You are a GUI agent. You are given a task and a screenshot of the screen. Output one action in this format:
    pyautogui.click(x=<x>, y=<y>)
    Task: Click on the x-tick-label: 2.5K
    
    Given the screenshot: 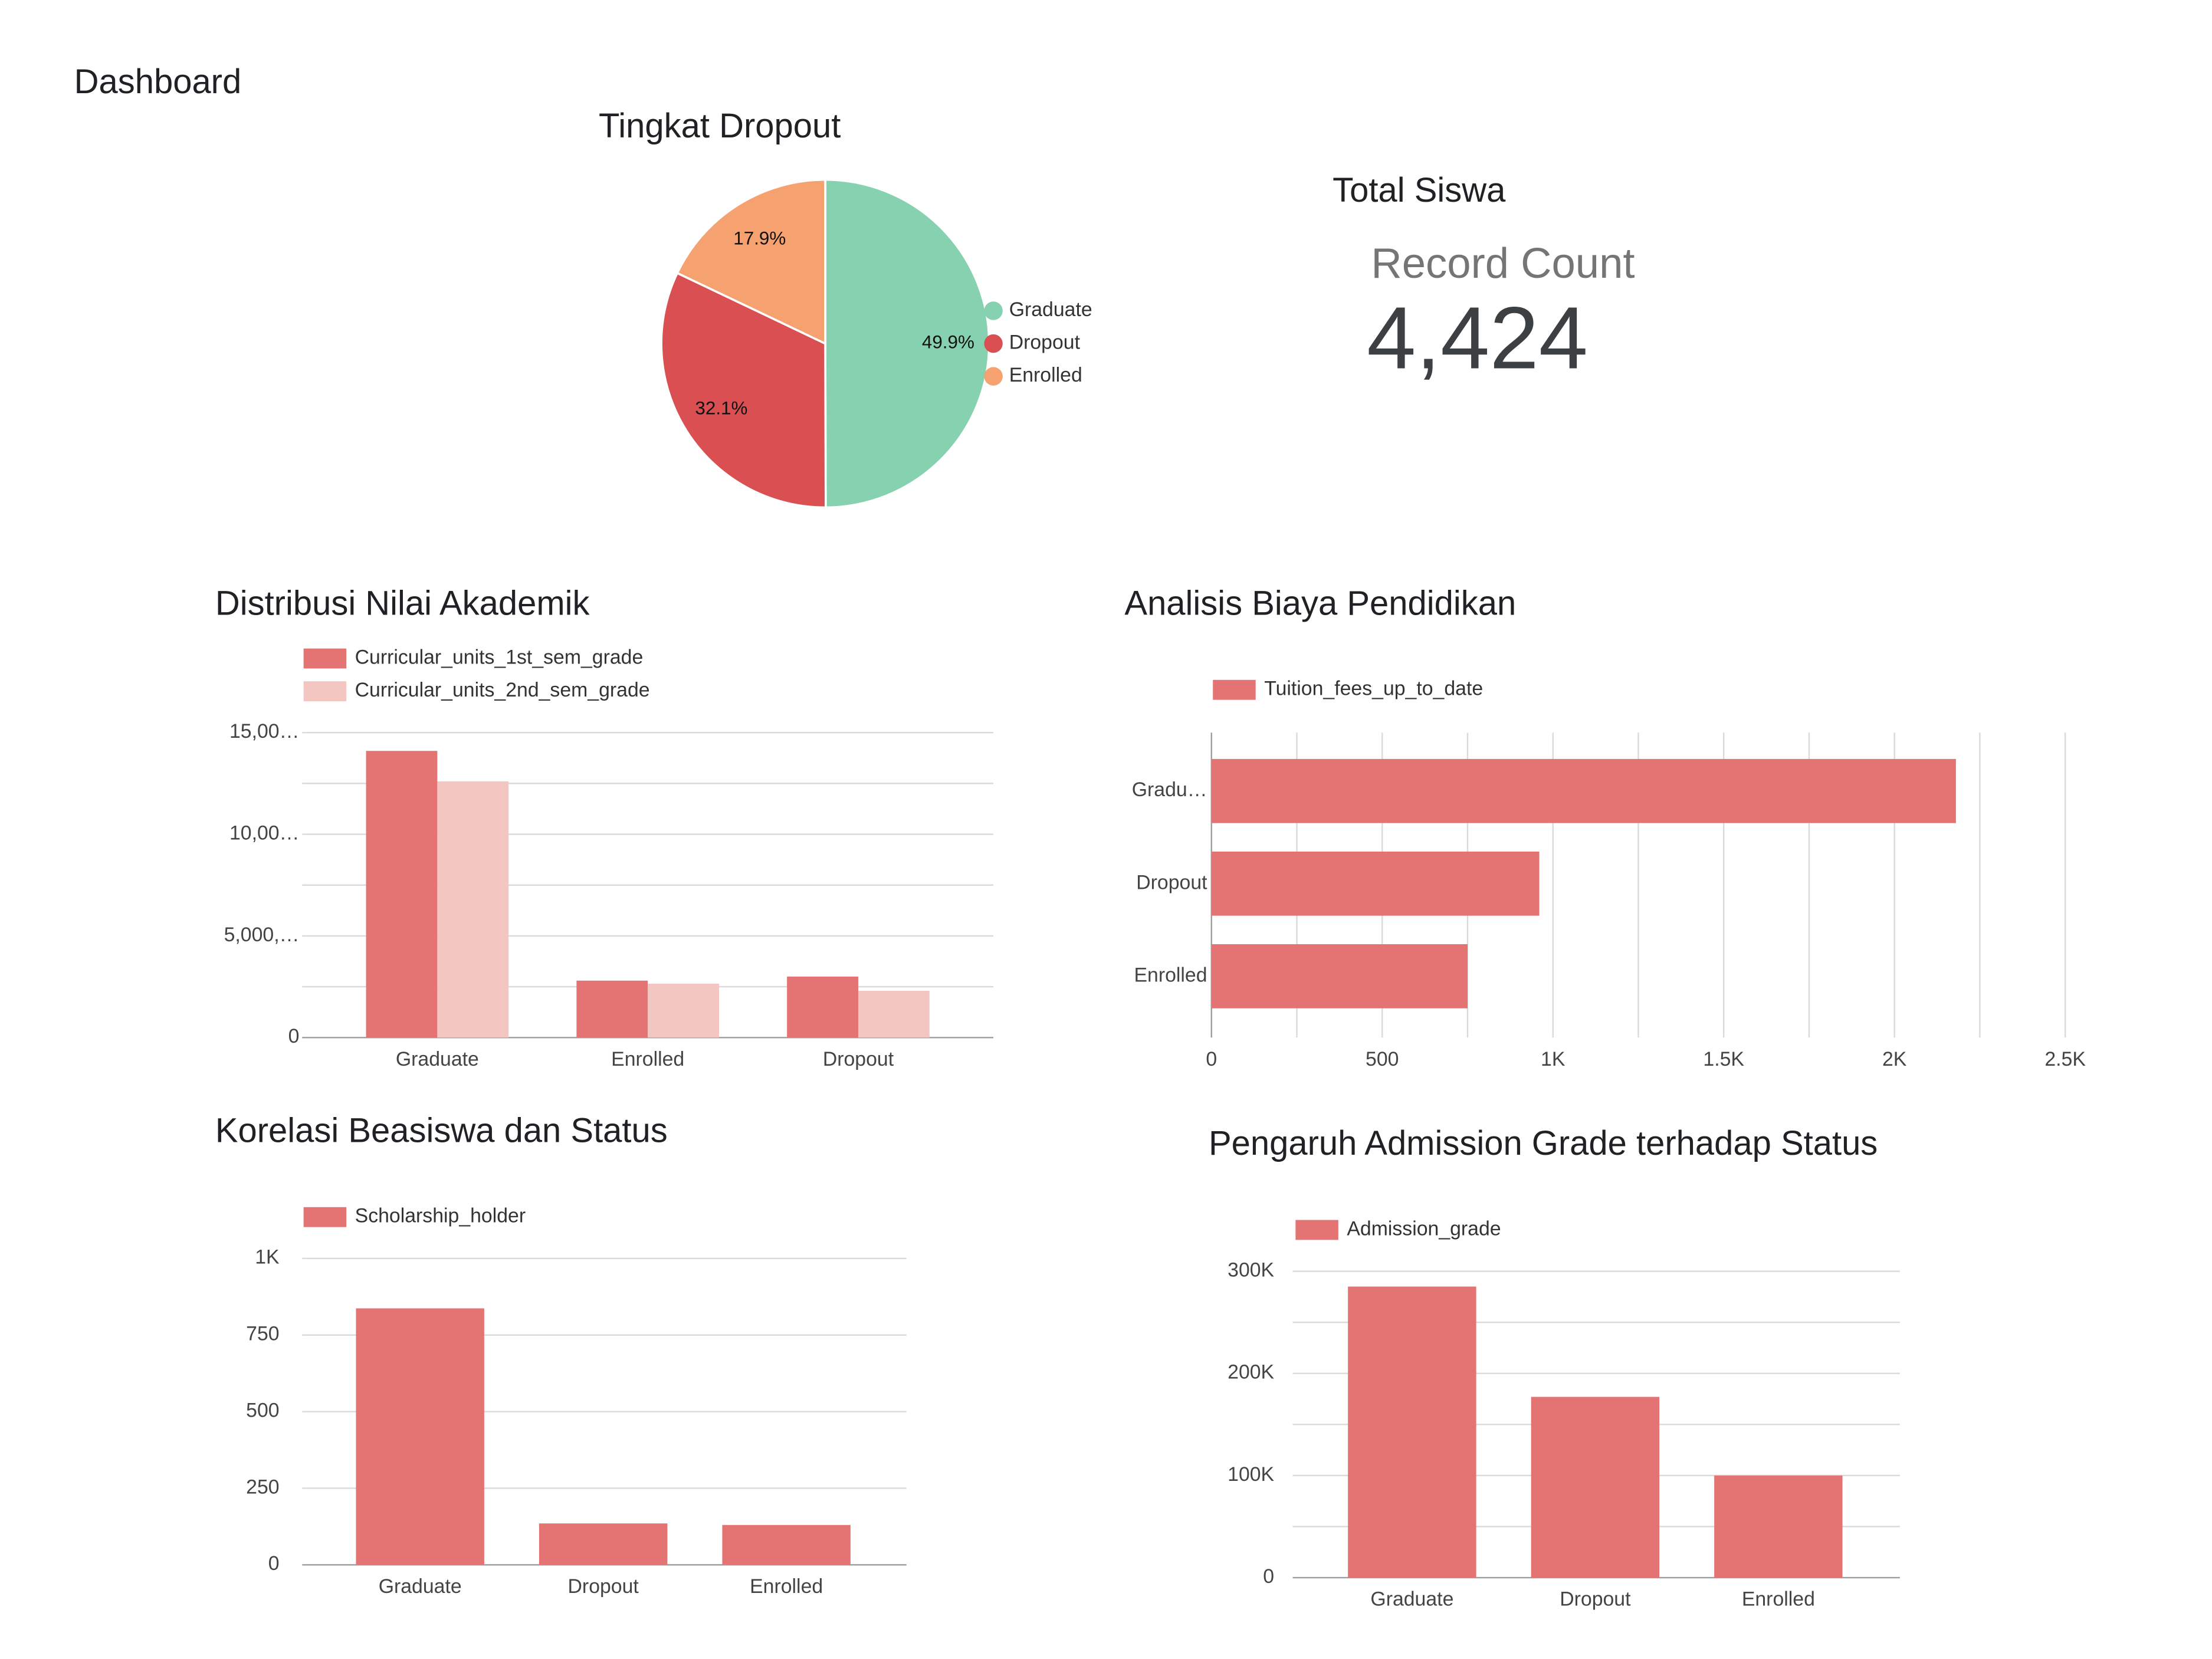 What is the action you would take?
    pyautogui.click(x=2065, y=1059)
    